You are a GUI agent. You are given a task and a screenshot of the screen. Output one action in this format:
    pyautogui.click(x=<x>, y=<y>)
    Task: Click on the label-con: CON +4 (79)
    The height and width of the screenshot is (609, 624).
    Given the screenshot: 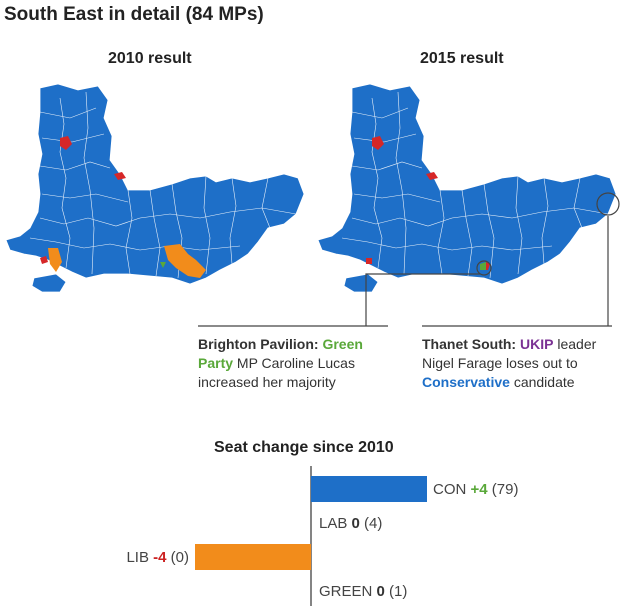 What is the action you would take?
    pyautogui.click(x=475, y=489)
    